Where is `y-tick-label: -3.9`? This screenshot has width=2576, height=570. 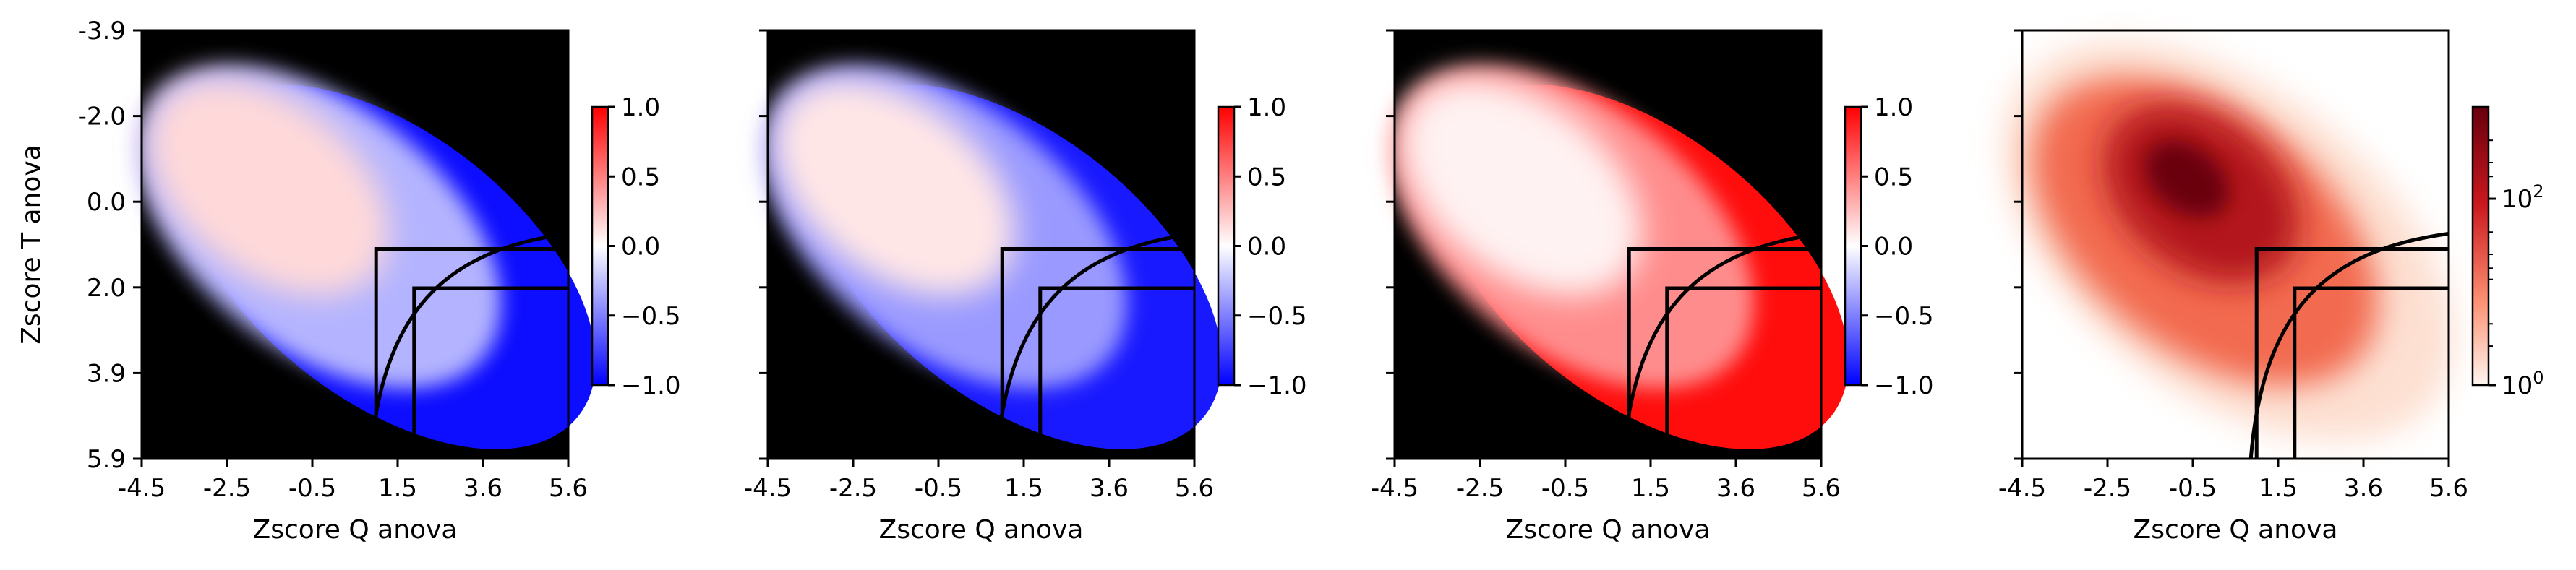
y-tick-label: -3.9 is located at coordinates (102, 32).